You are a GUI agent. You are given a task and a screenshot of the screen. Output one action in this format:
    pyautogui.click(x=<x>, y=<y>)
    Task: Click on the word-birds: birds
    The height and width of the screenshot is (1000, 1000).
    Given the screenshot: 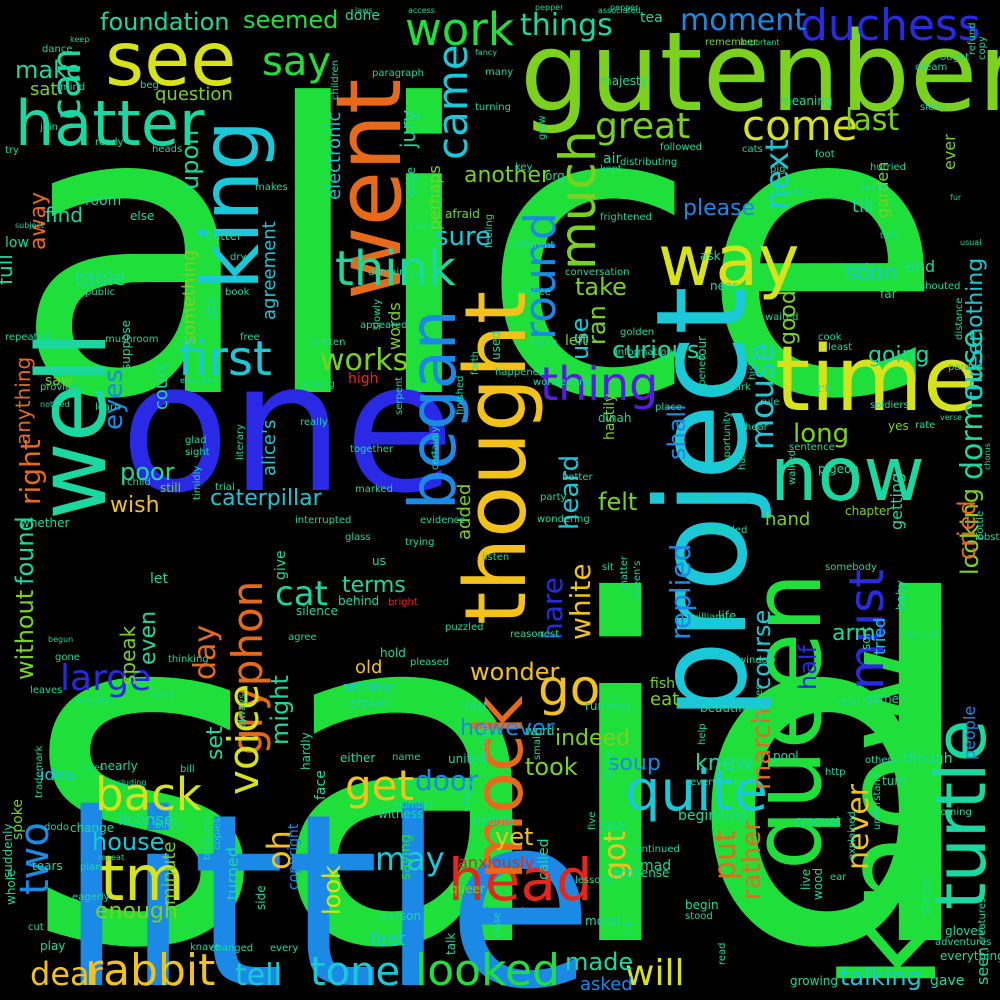 What is the action you would take?
    pyautogui.click(x=167, y=825)
    